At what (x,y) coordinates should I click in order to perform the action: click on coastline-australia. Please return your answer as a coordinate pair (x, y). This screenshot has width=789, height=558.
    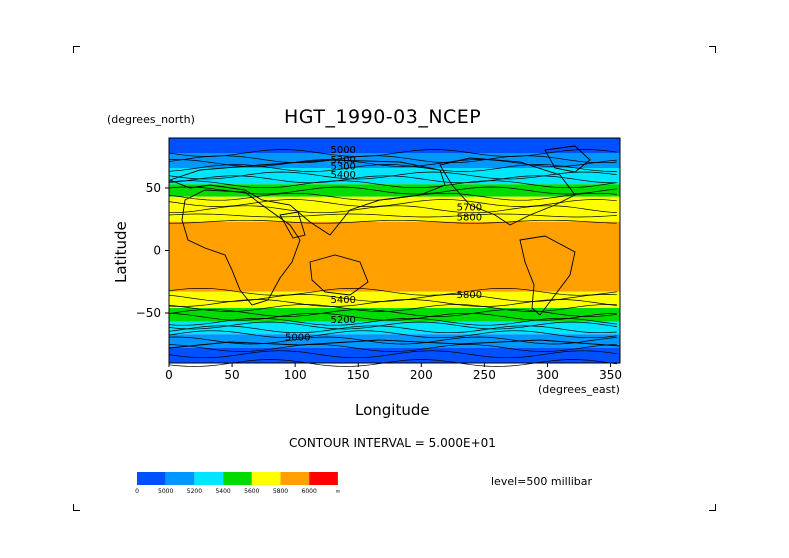
    Looking at the image, I should click on (339, 275).